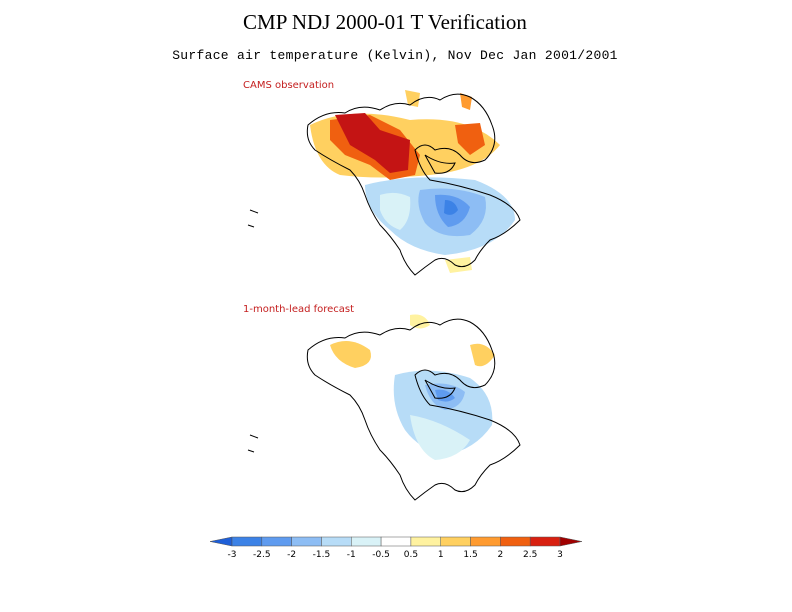 This screenshot has width=792, height=612. What do you see at coordinates (232, 555) in the screenshot?
I see `colorbar-tick-label: -3` at bounding box center [232, 555].